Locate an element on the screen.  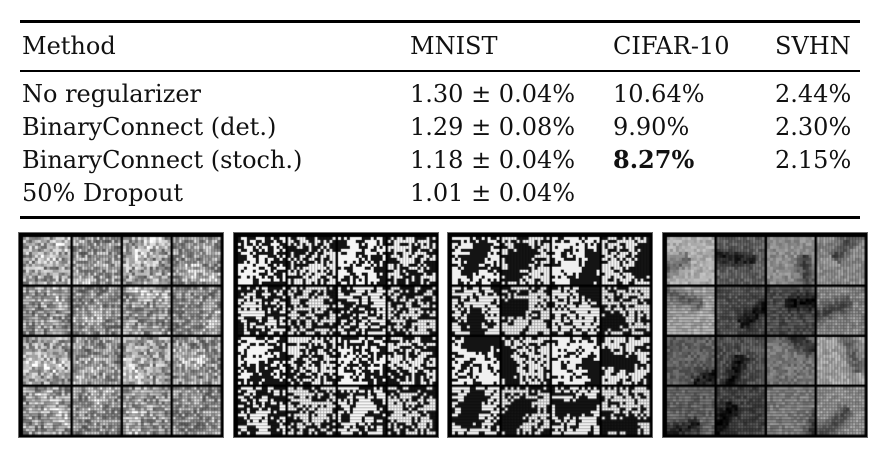
row-method: No regularizer is located at coordinates (112, 94).